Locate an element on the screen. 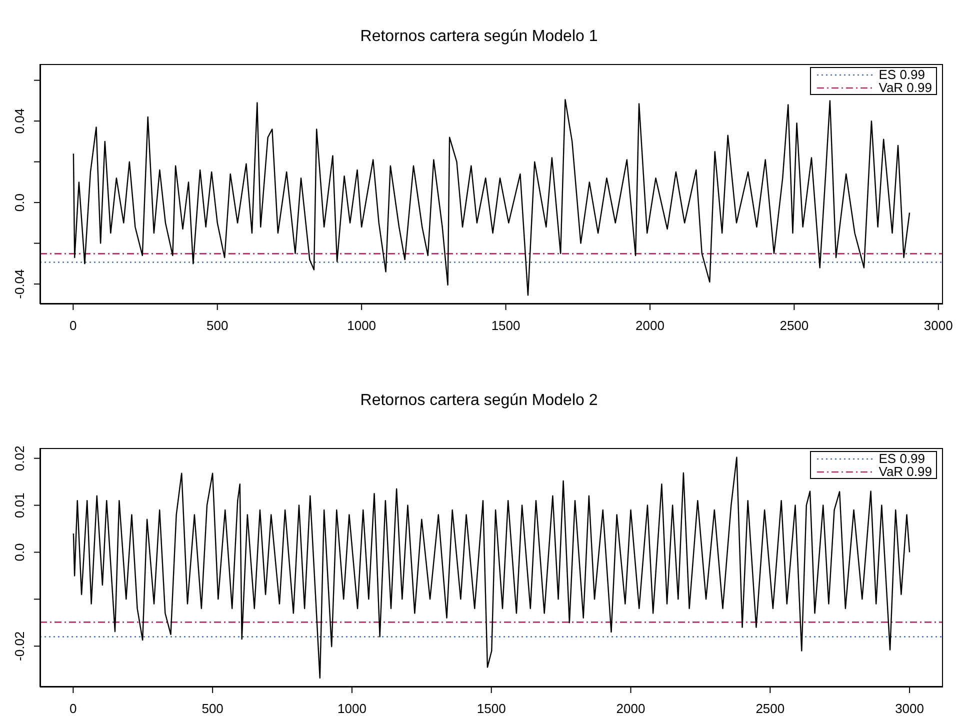  y-tick-label: -0.02 is located at coordinates (19, 646).